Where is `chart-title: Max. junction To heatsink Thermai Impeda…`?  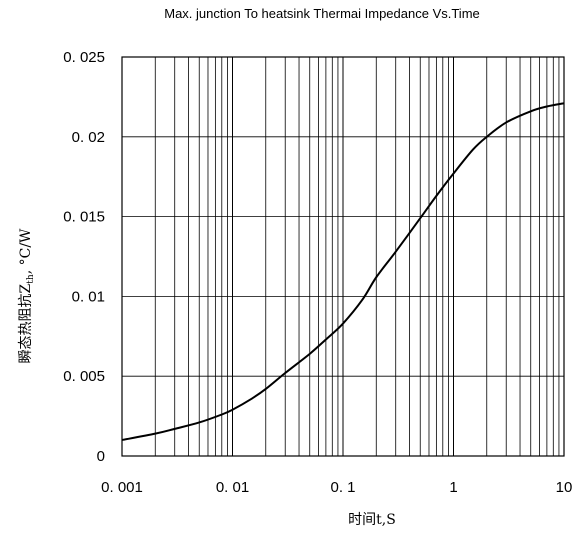 chart-title: Max. junction To heatsink Thermai Impeda… is located at coordinates (322, 13).